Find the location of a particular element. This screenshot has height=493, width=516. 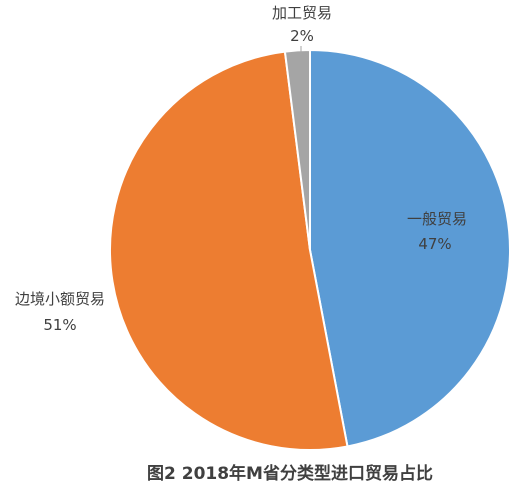

slice-label-general-trade: 一般贸易 is located at coordinates (437, 219).